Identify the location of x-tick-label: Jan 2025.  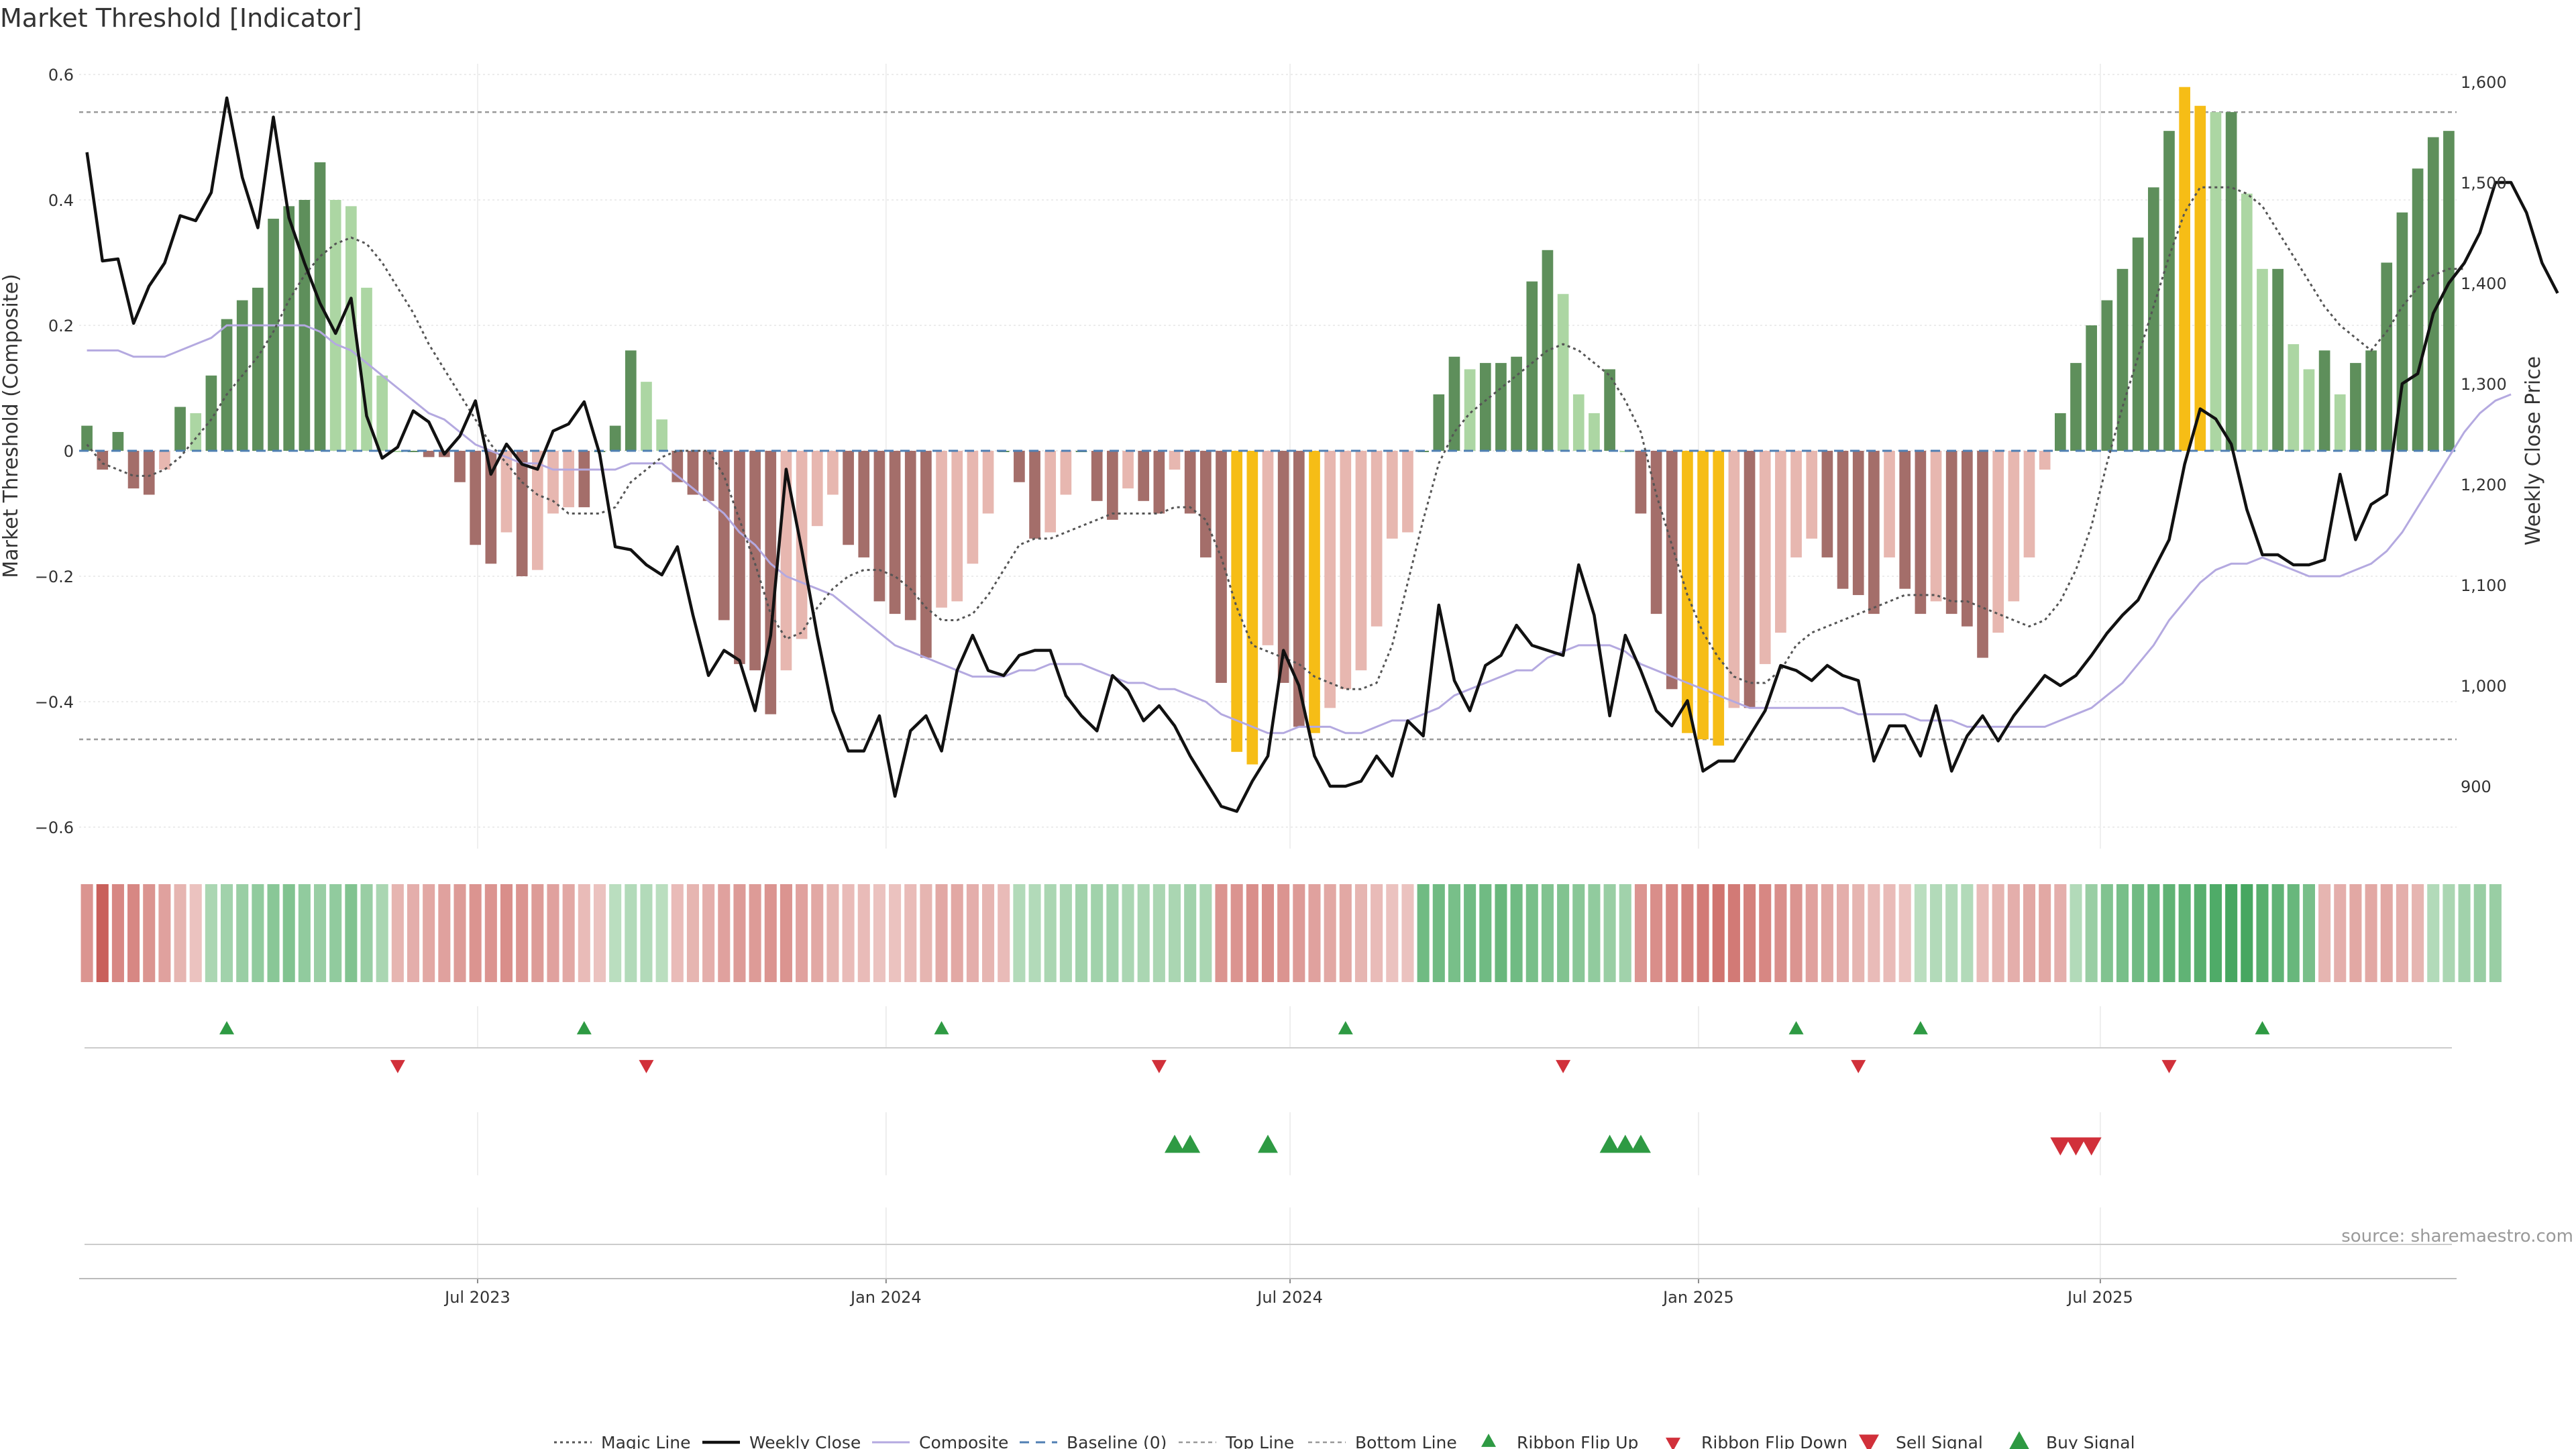
(1698, 1297).